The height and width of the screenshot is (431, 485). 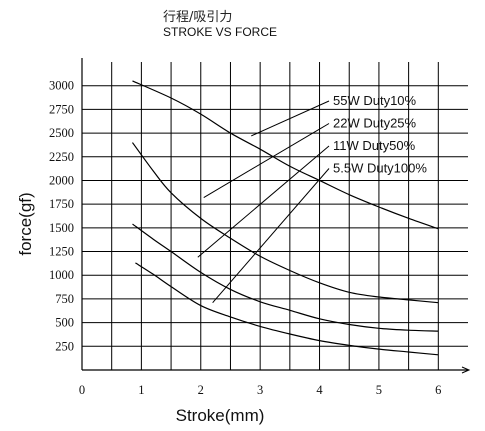 I want to click on x-tick-label: 5, so click(x=379, y=390).